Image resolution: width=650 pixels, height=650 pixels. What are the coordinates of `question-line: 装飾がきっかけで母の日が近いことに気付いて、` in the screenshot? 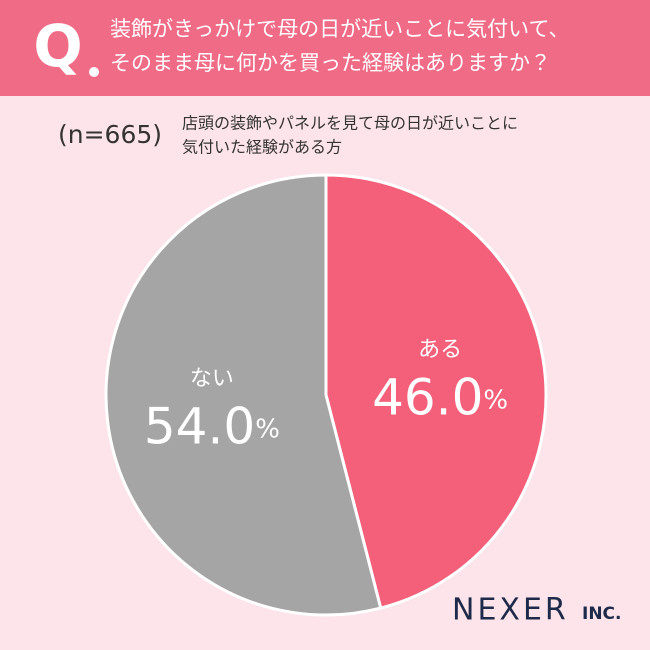 It's located at (339, 29).